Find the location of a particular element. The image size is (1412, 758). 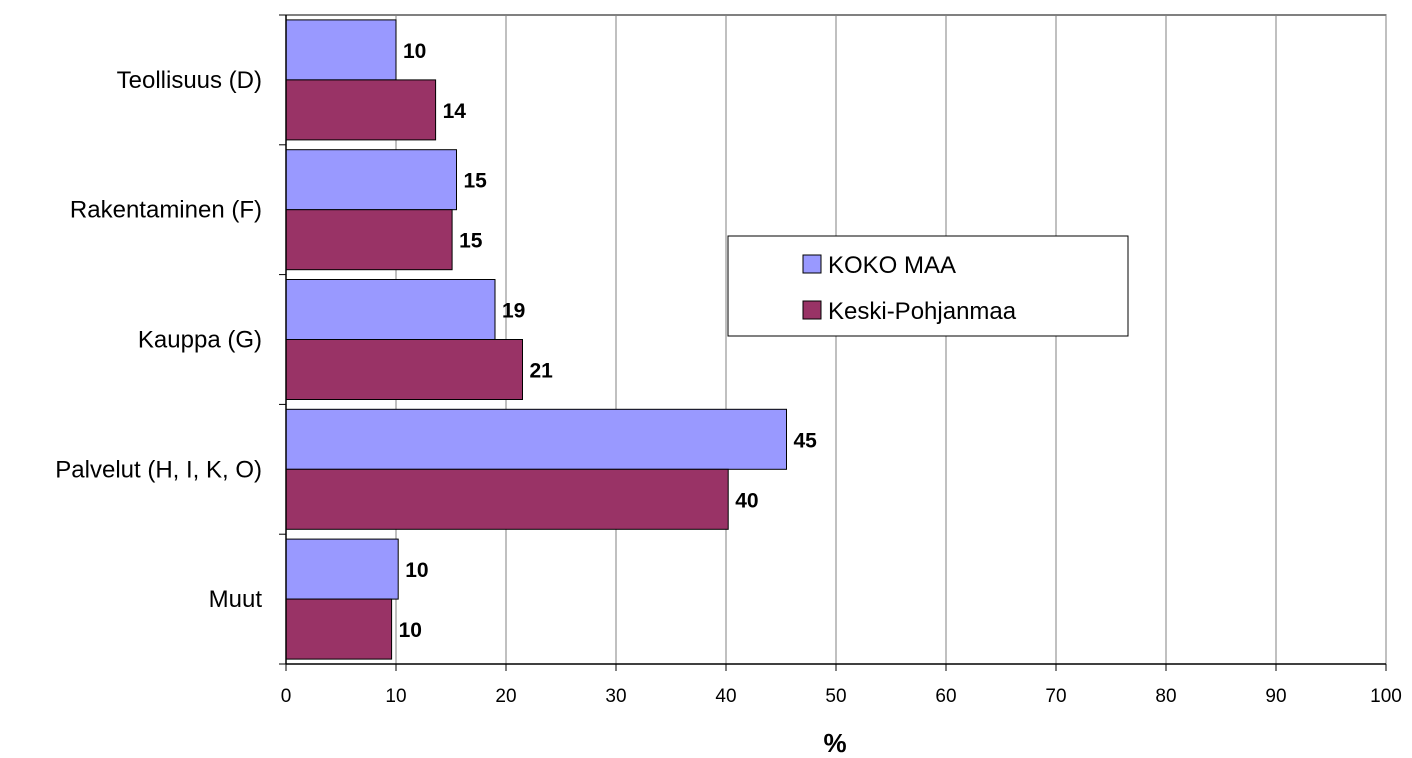

x-tick-label: 20 is located at coordinates (505, 696).